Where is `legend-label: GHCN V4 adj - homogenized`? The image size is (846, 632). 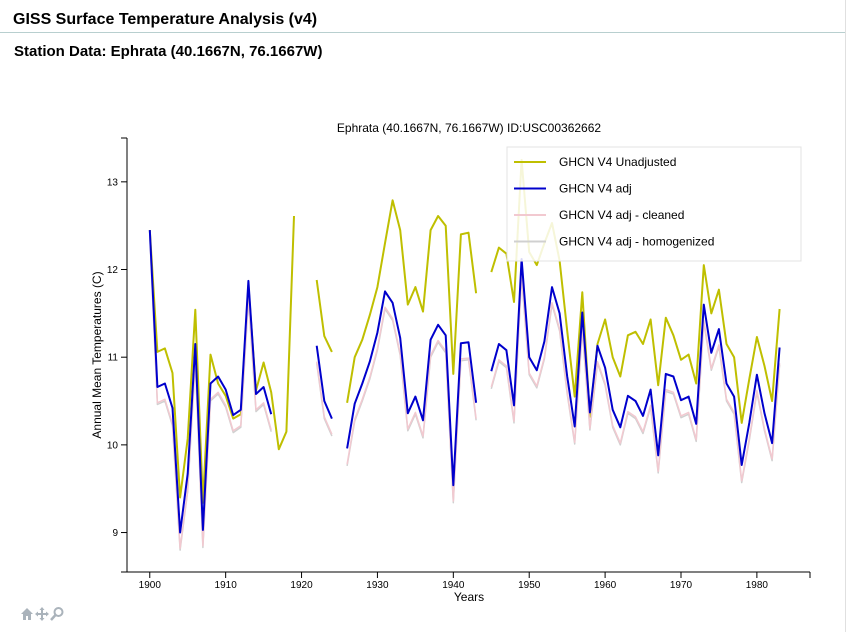 legend-label: GHCN V4 adj - homogenized is located at coordinates (636, 242).